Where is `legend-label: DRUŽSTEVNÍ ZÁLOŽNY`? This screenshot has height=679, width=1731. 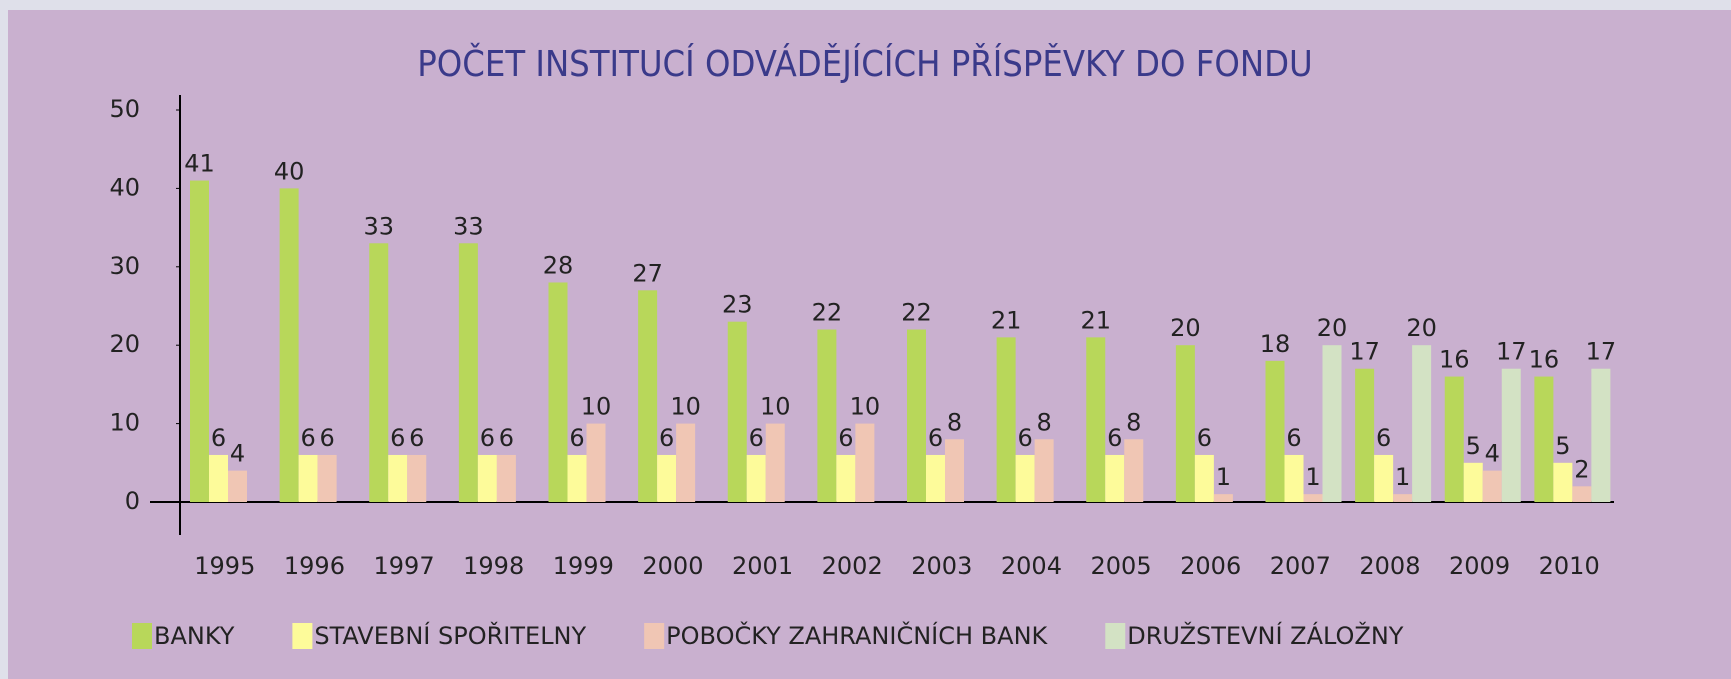 legend-label: DRUŽSTEVNÍ ZÁLOŽNY is located at coordinates (1265, 635).